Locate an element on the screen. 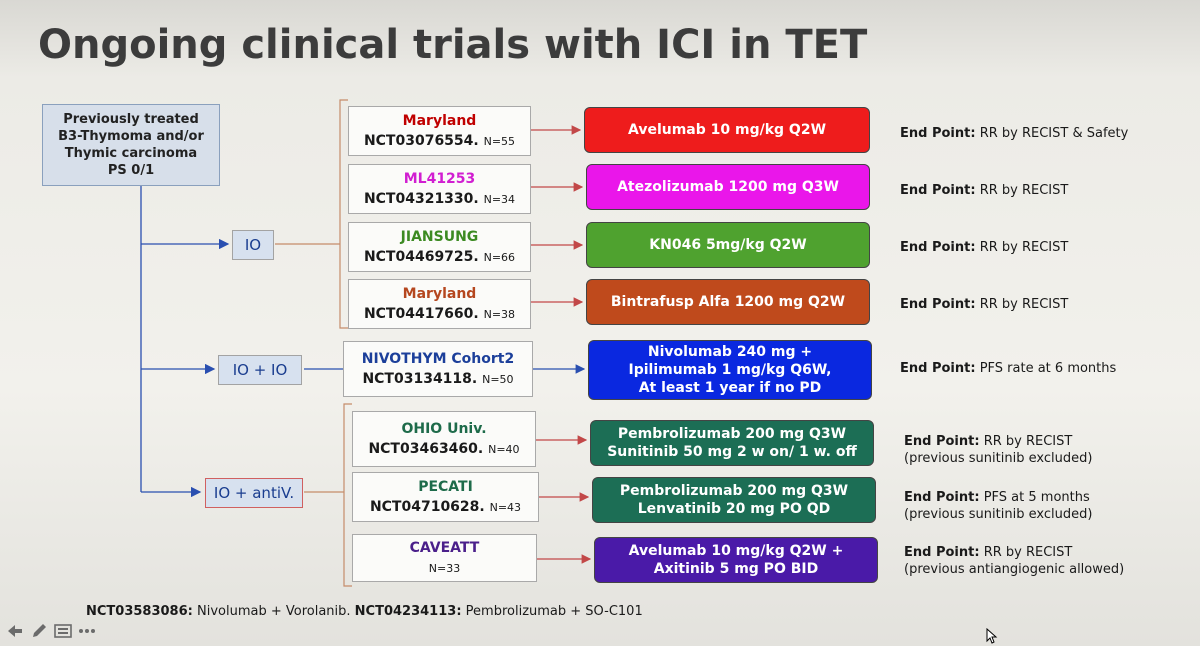  trial-box: PECATI NCT04710628. N=43 is located at coordinates (445, 497).